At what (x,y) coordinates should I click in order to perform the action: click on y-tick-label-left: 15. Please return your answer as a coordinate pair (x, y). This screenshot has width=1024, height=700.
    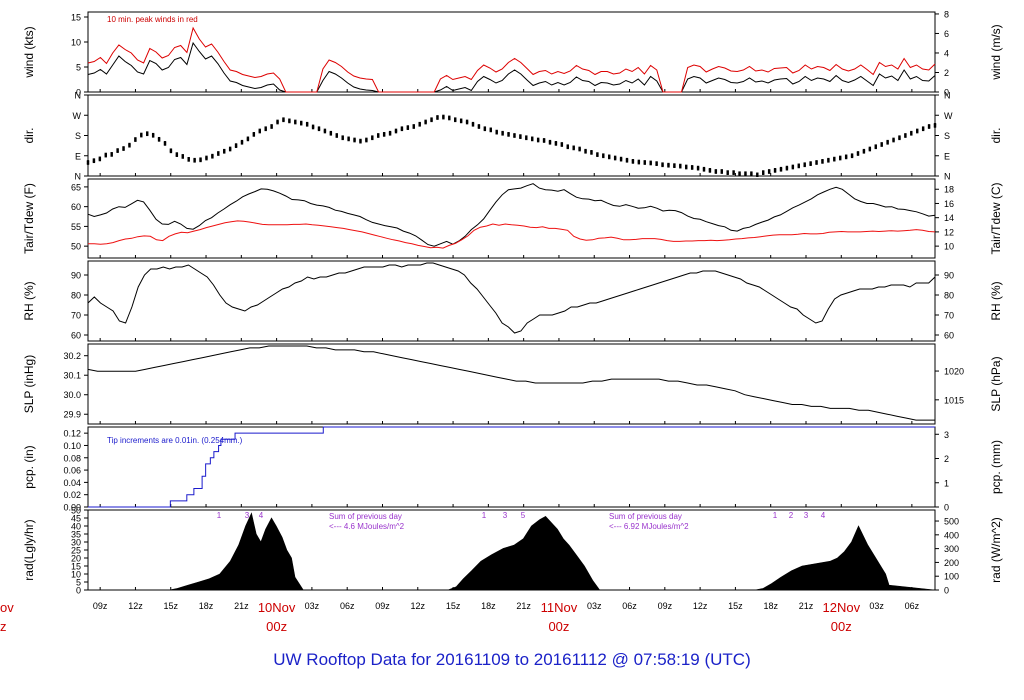
    Looking at the image, I should click on (76, 567).